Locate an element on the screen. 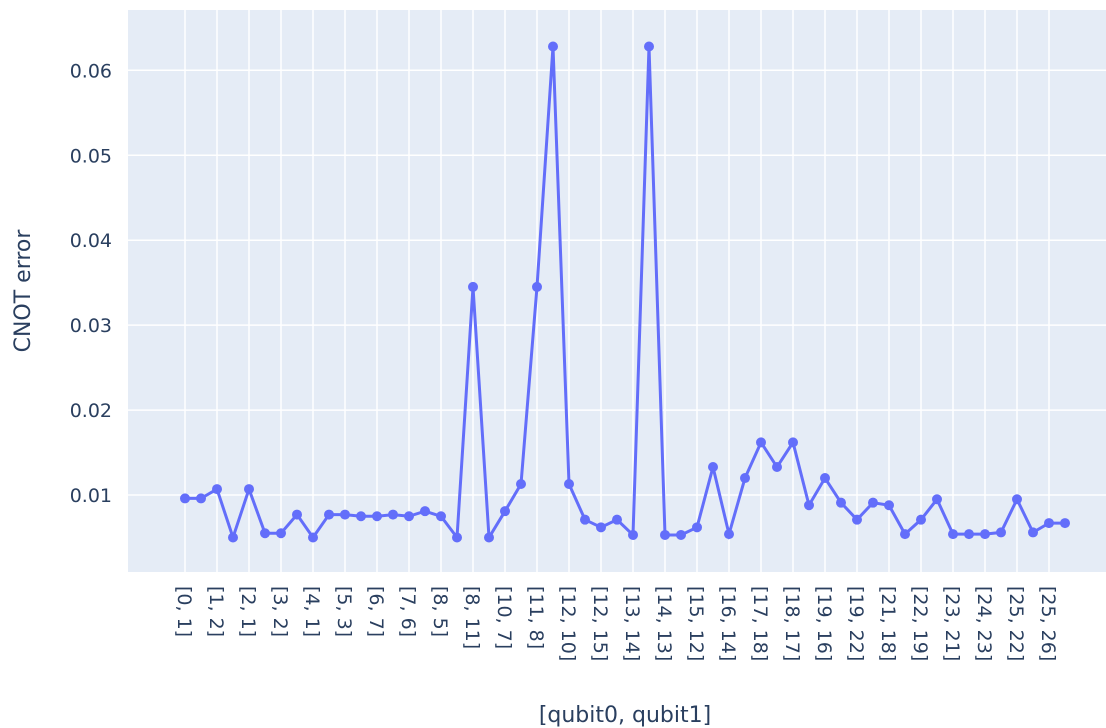 The image size is (1106, 728). x-tick-label: [12, 15] is located at coordinates (600, 623).